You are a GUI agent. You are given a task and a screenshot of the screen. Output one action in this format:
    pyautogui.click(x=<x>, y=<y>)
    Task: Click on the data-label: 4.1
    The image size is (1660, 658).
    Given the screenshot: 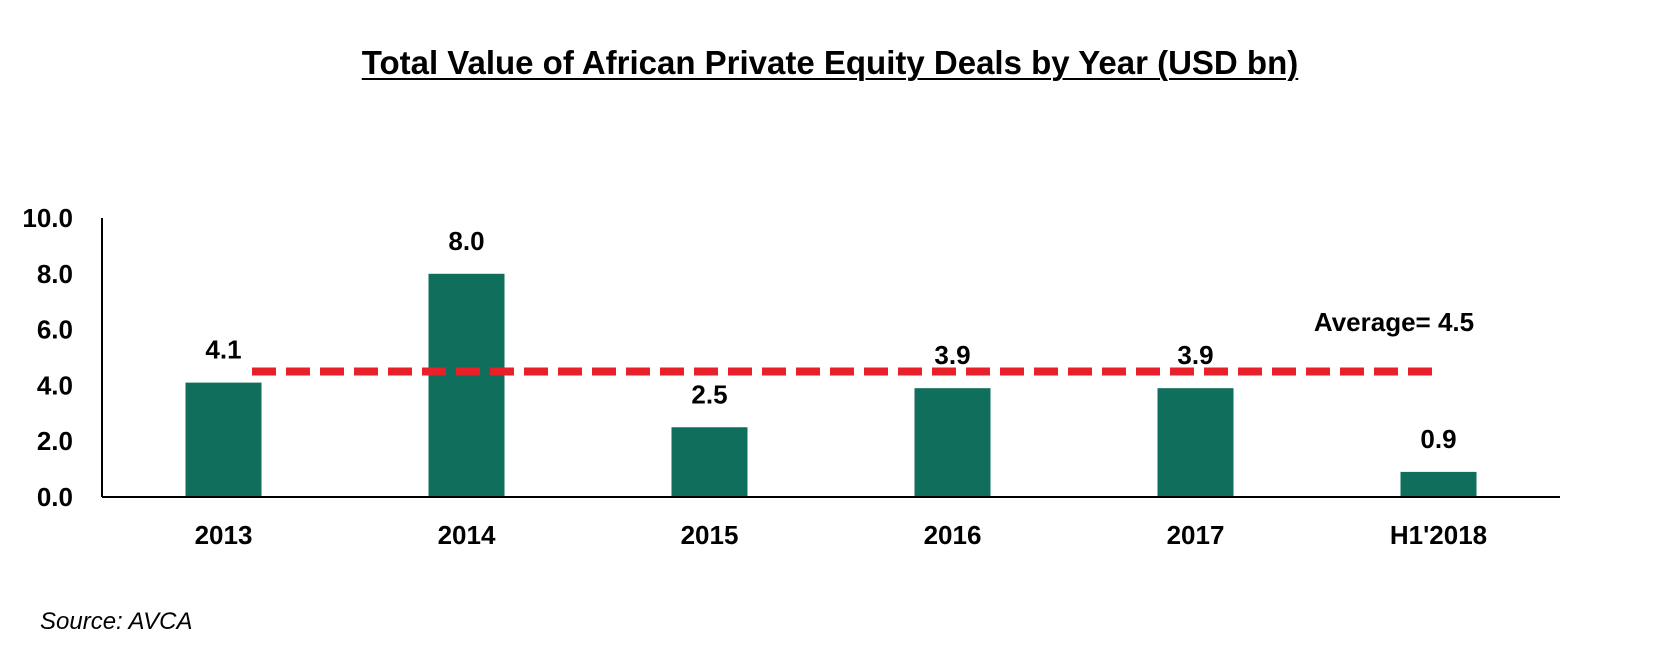 What is the action you would take?
    pyautogui.click(x=223, y=350)
    